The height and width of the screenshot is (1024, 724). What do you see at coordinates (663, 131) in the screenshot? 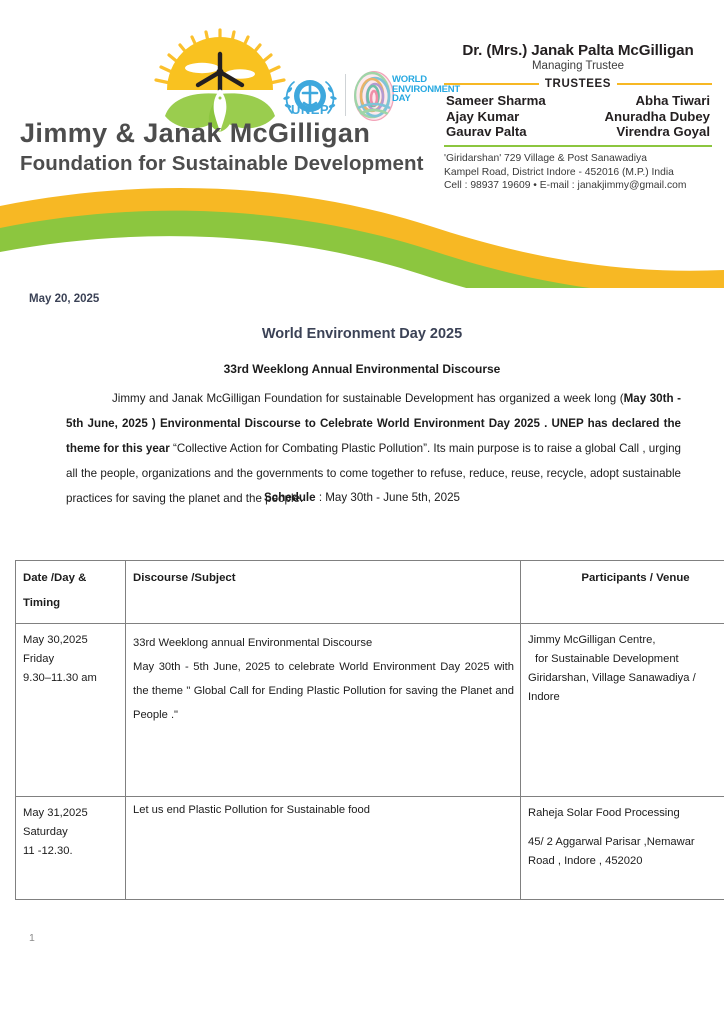
I see `trustee-name-right: Virendra Goyal` at bounding box center [663, 131].